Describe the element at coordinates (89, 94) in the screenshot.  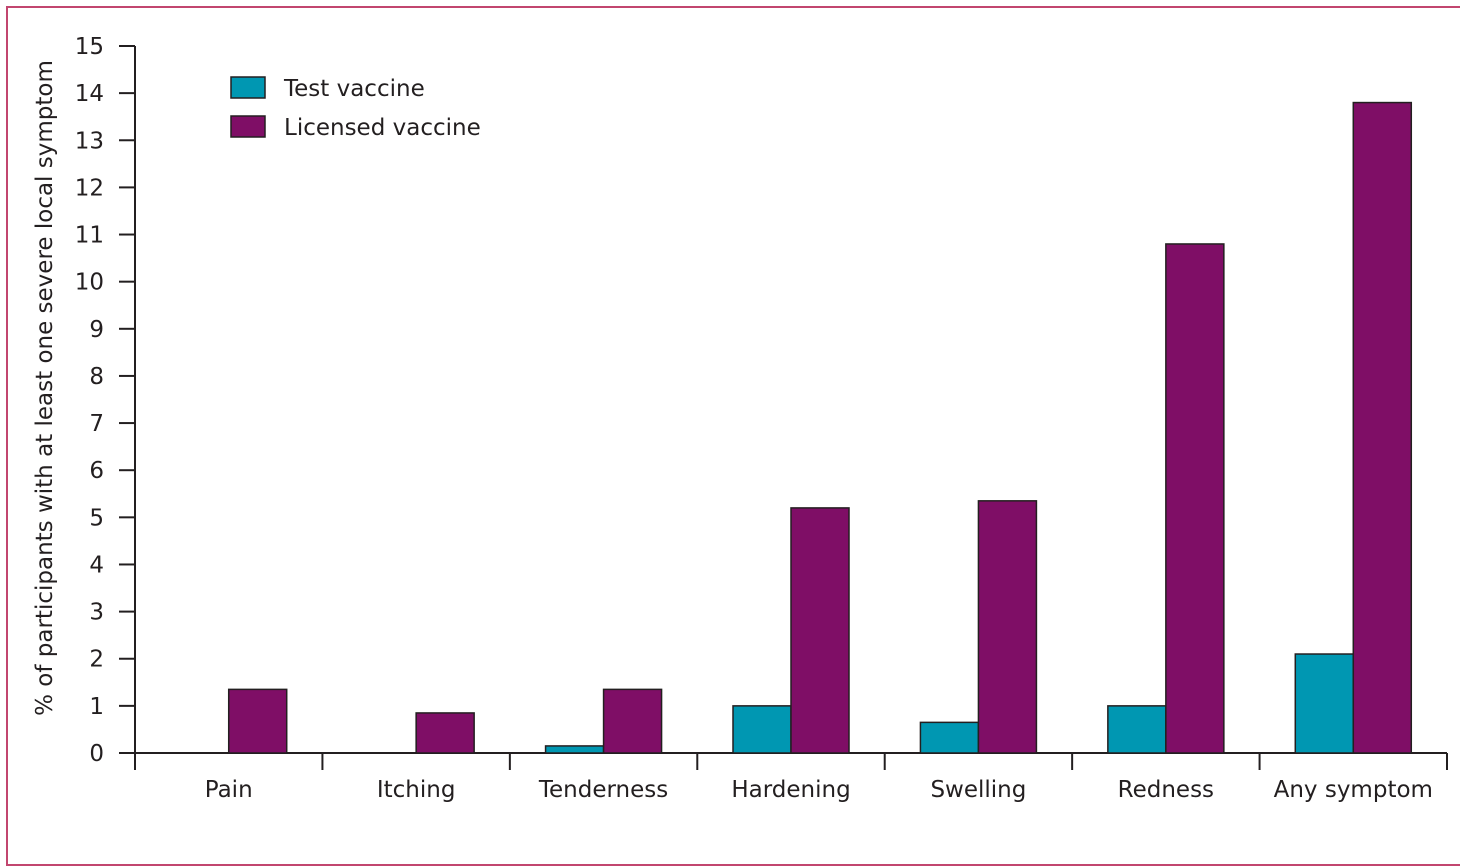
I see `y-tick-label: 14` at that location.